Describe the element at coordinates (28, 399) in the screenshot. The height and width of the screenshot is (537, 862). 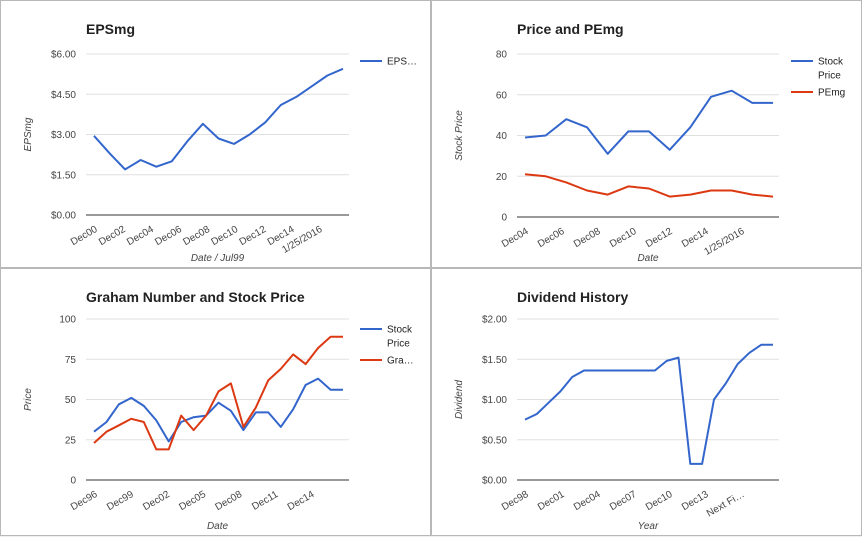
I see `y-axis-label: Price` at that location.